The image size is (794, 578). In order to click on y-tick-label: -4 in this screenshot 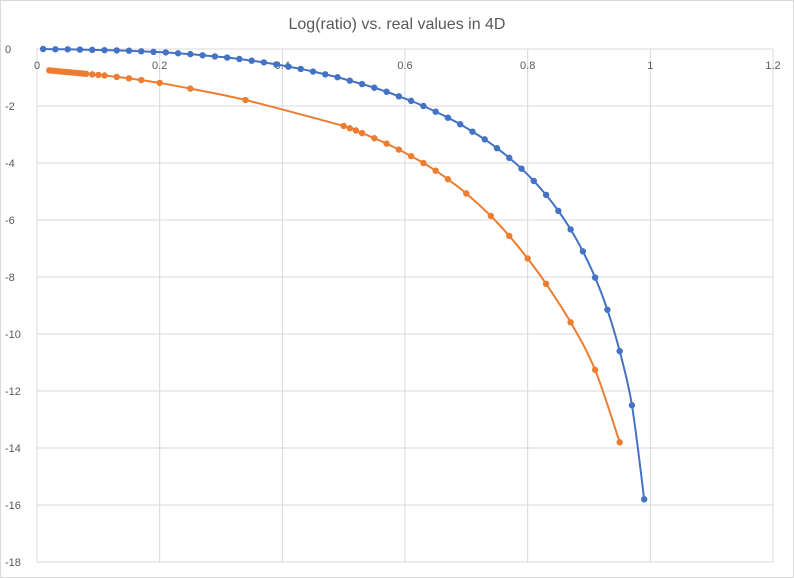, I will do `click(10, 164)`.